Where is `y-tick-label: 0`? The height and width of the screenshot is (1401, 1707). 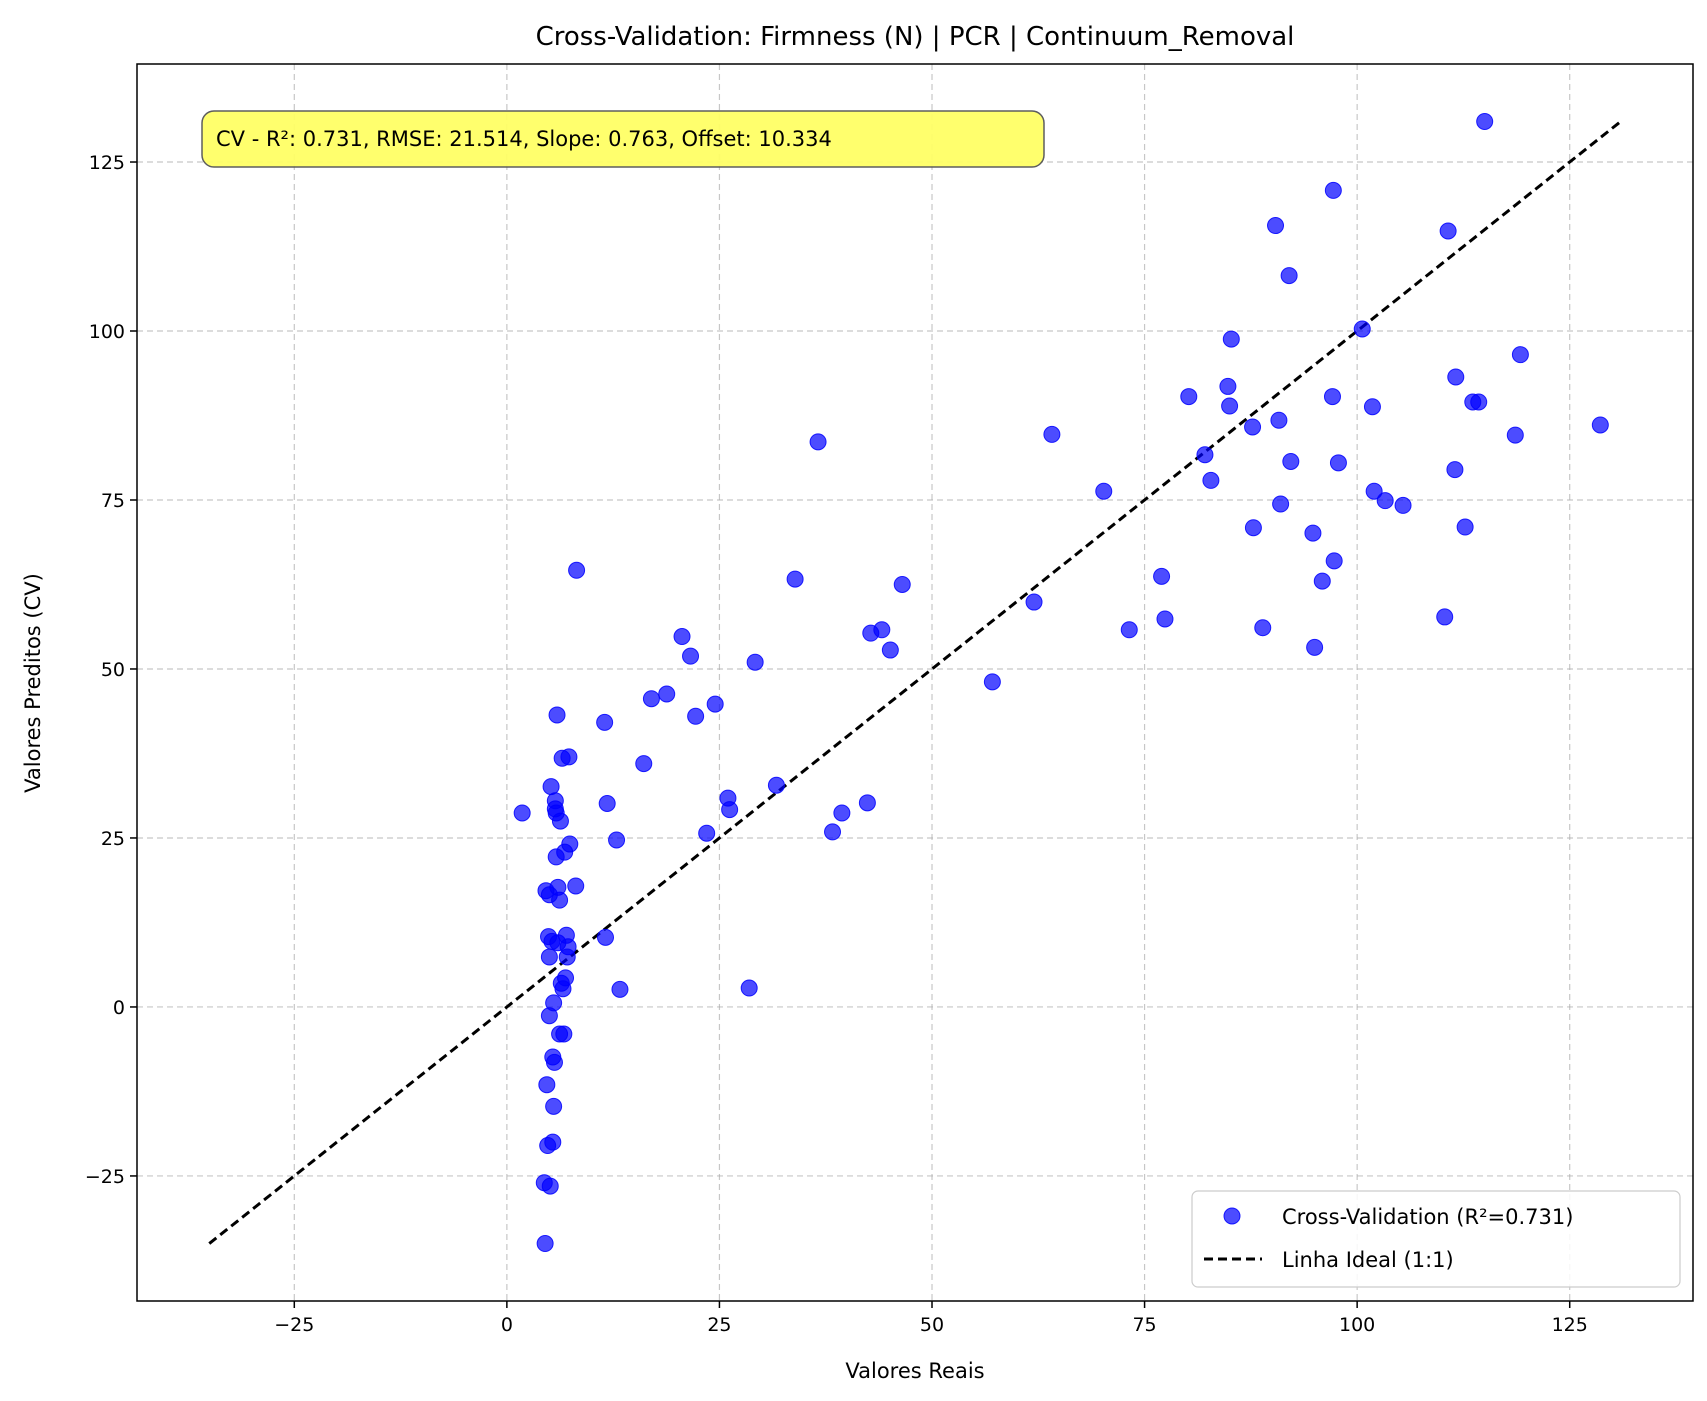 y-tick-label: 0 is located at coordinates (119, 1008).